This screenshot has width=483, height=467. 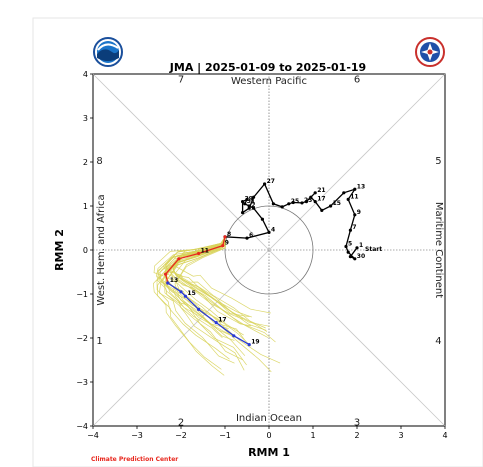 What do you see at coordinates (350, 243) in the screenshot?
I see `observed-date-label: 5` at bounding box center [350, 243].